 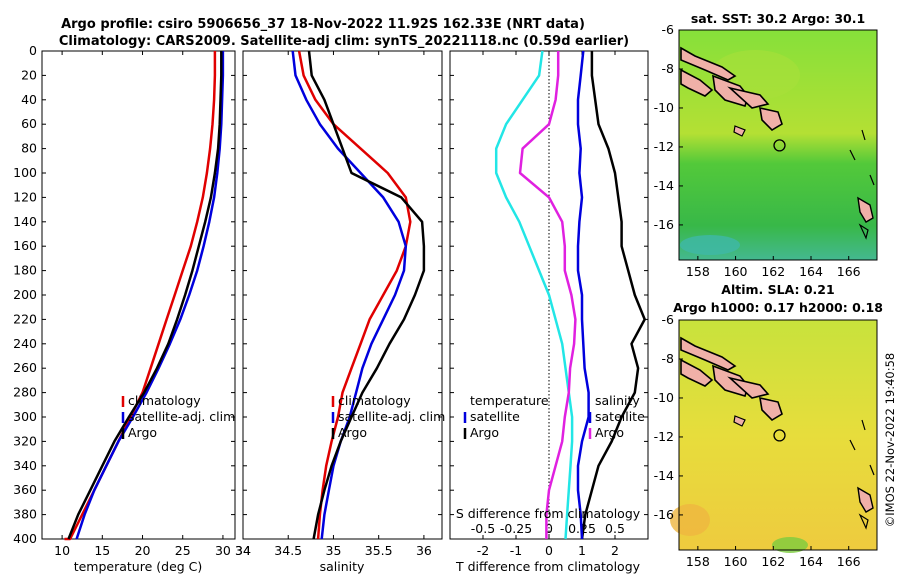 What do you see at coordinates (849, 561) in the screenshot?
I see `map-x-tick-label: 166` at bounding box center [849, 561].